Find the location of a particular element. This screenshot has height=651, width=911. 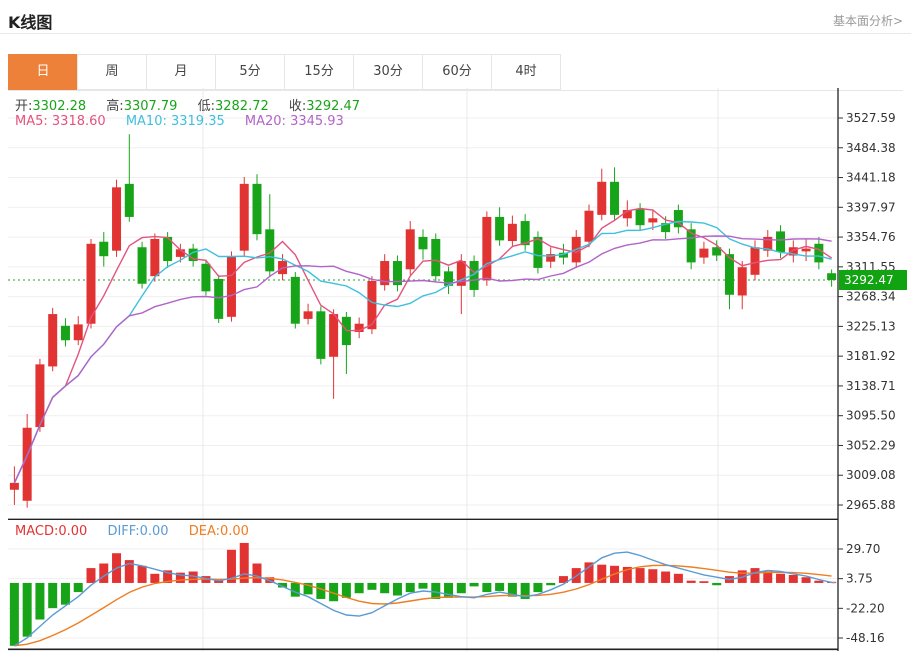

high-label: 高: is located at coordinates (115, 106).